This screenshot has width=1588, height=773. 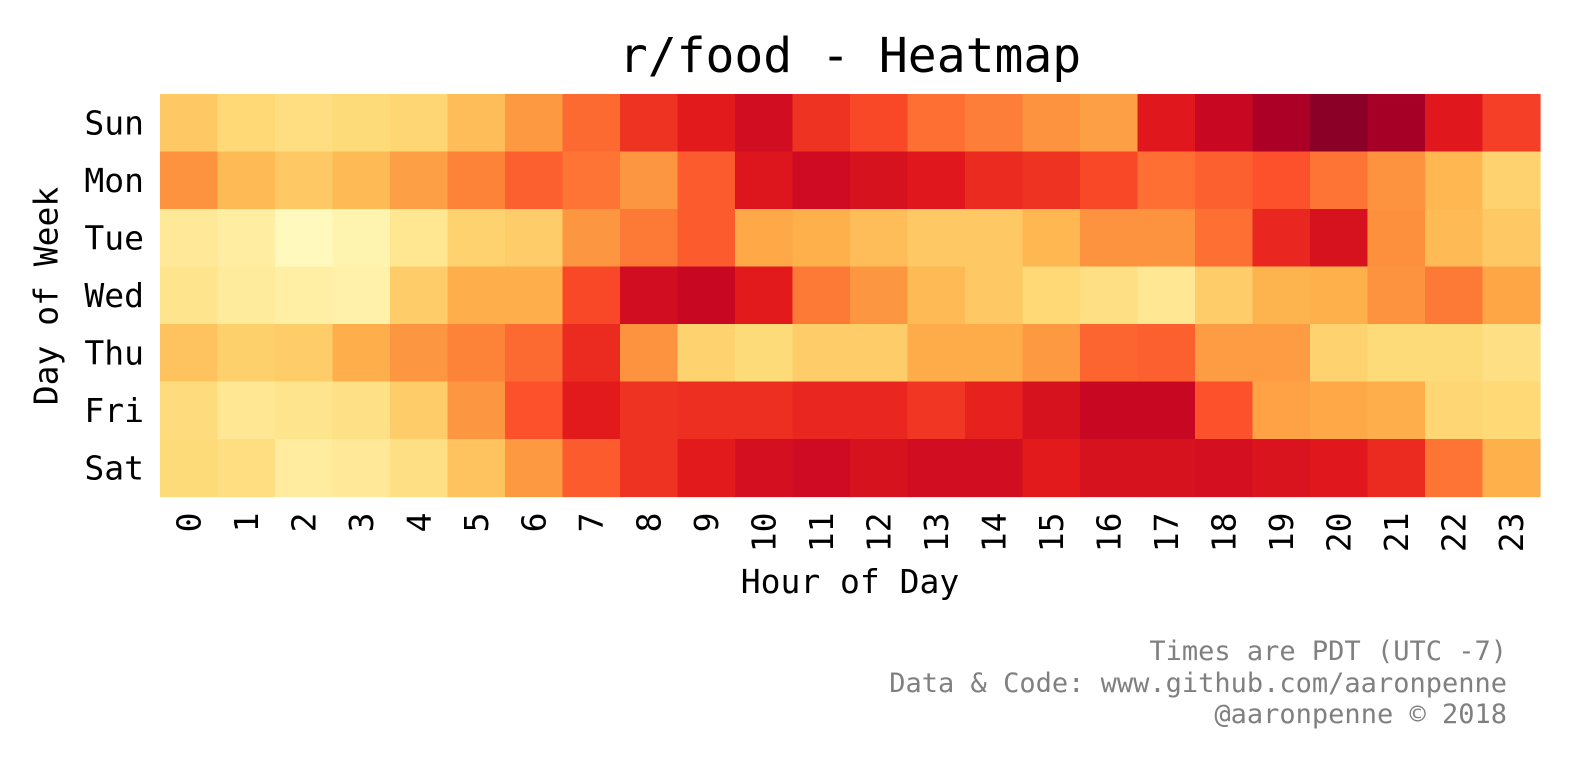 I want to click on x-tick-label: 7, so click(x=591, y=523).